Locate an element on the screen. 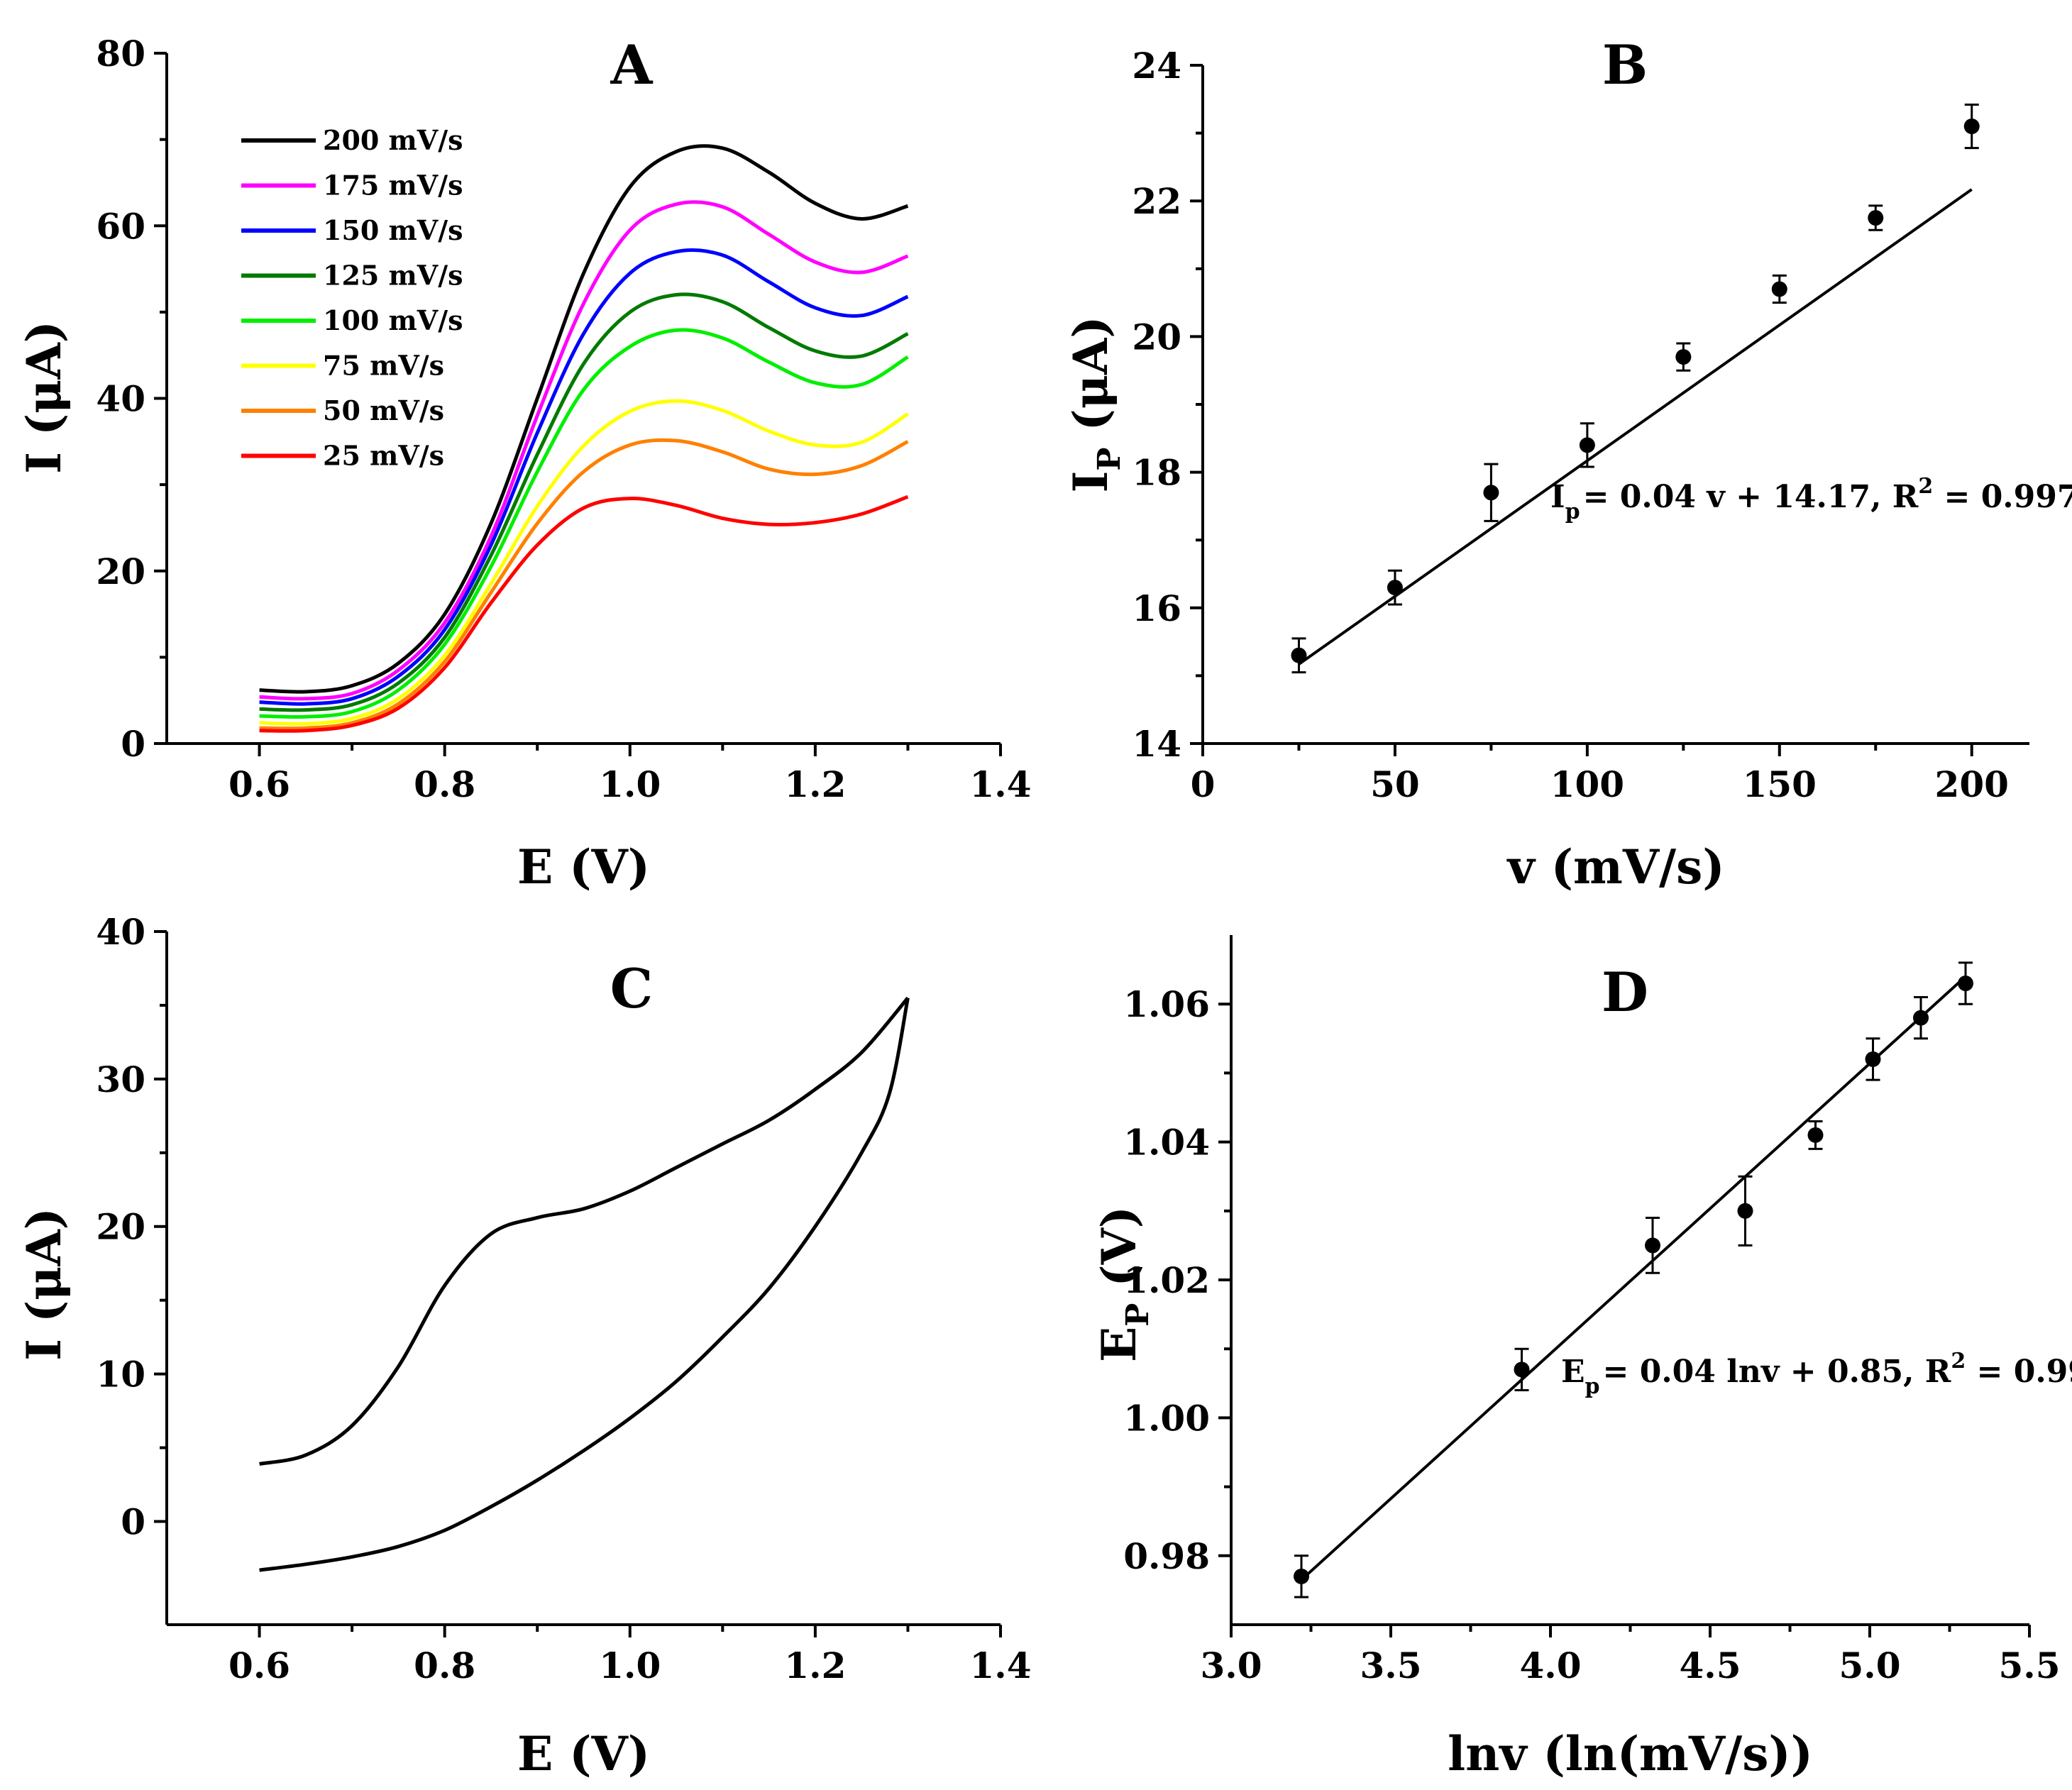 This screenshot has width=2072, height=1790. panel-title: D is located at coordinates (1625, 993).